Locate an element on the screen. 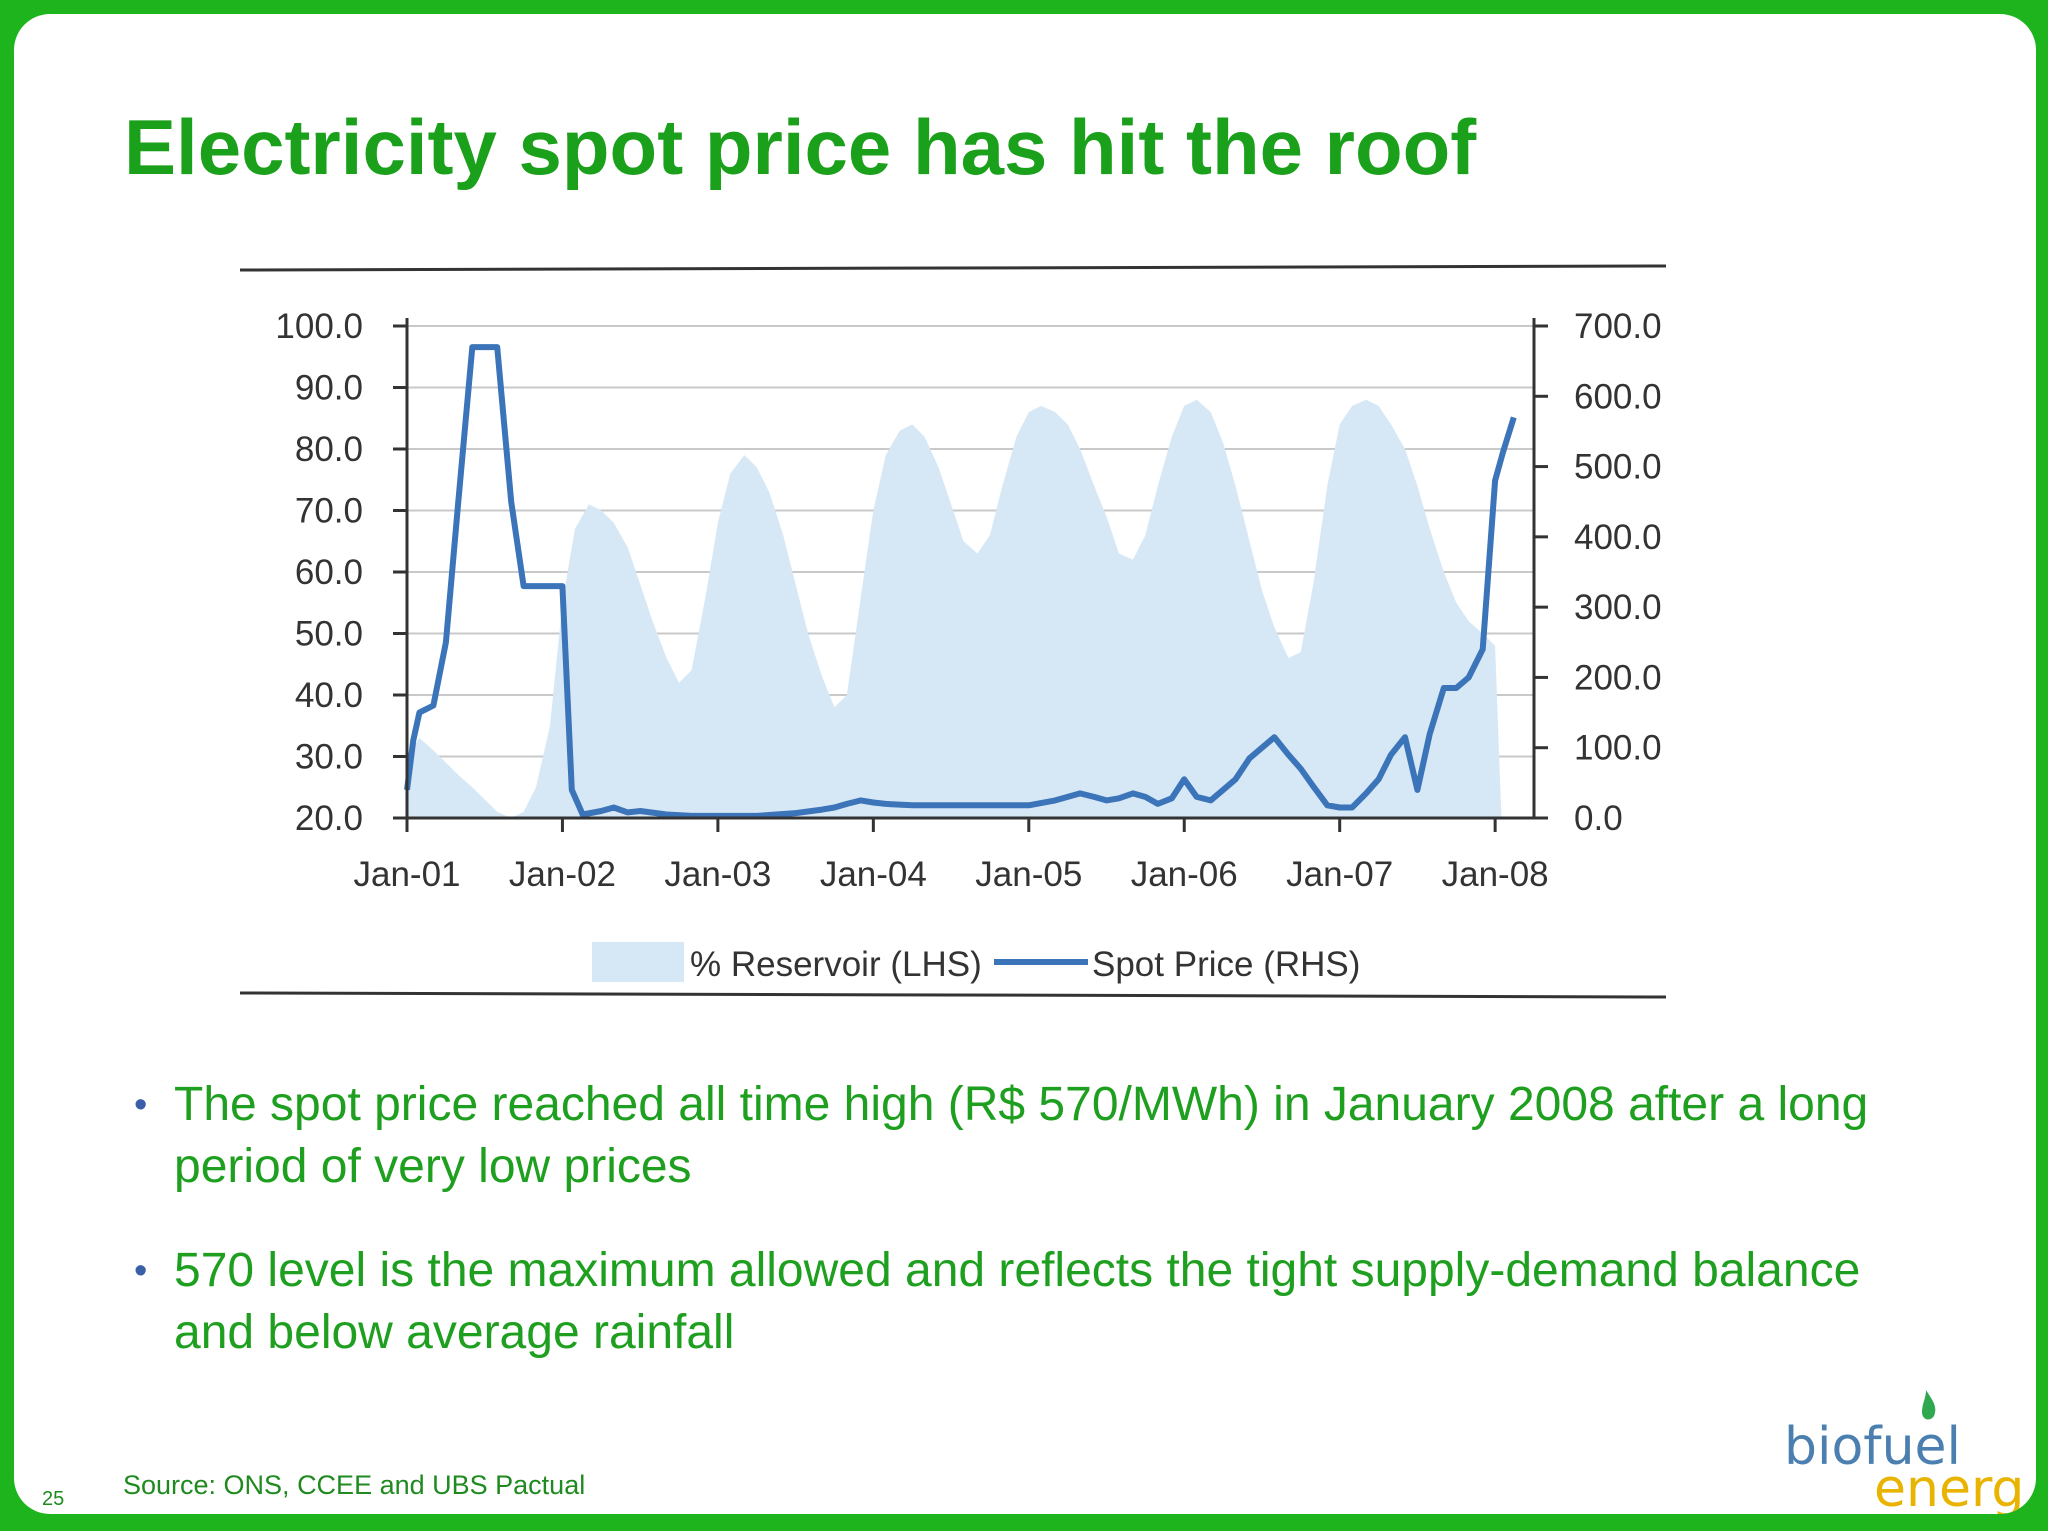  page-title: Electricity spot price has hit the roof is located at coordinates (800, 147).